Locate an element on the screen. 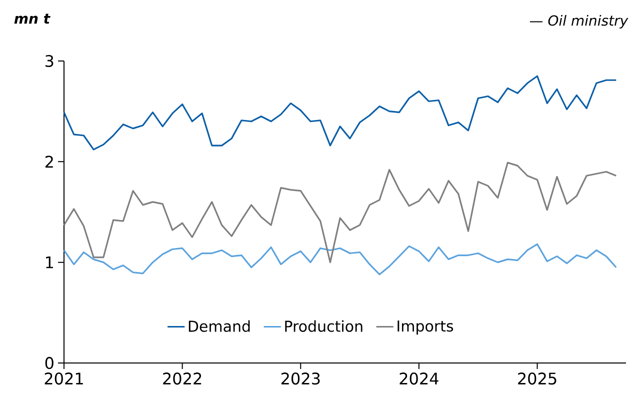  x-tick-label: 2021 is located at coordinates (63, 378).